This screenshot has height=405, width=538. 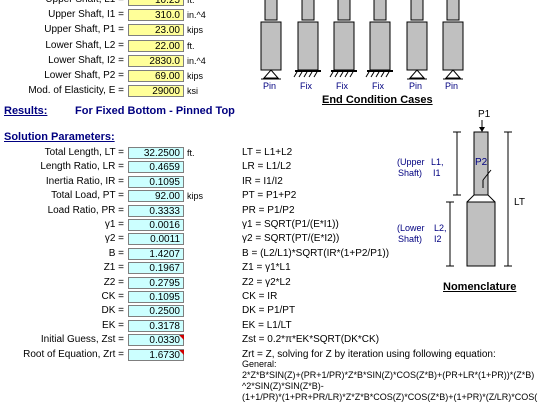 I want to click on param-label: Z1 =, so click(x=113, y=267).